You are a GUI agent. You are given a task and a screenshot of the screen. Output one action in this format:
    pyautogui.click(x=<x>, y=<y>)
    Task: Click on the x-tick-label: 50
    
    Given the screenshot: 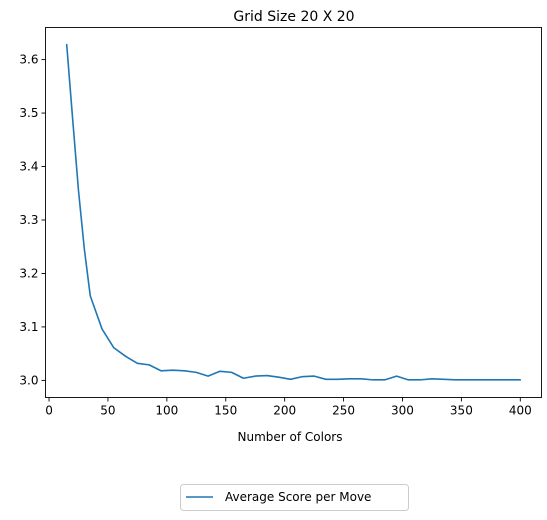 What is the action you would take?
    pyautogui.click(x=107, y=411)
    